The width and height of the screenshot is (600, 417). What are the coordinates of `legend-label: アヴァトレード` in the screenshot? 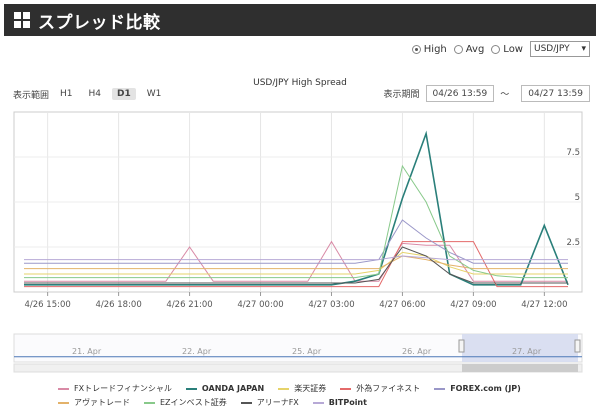 It's located at (102, 402).